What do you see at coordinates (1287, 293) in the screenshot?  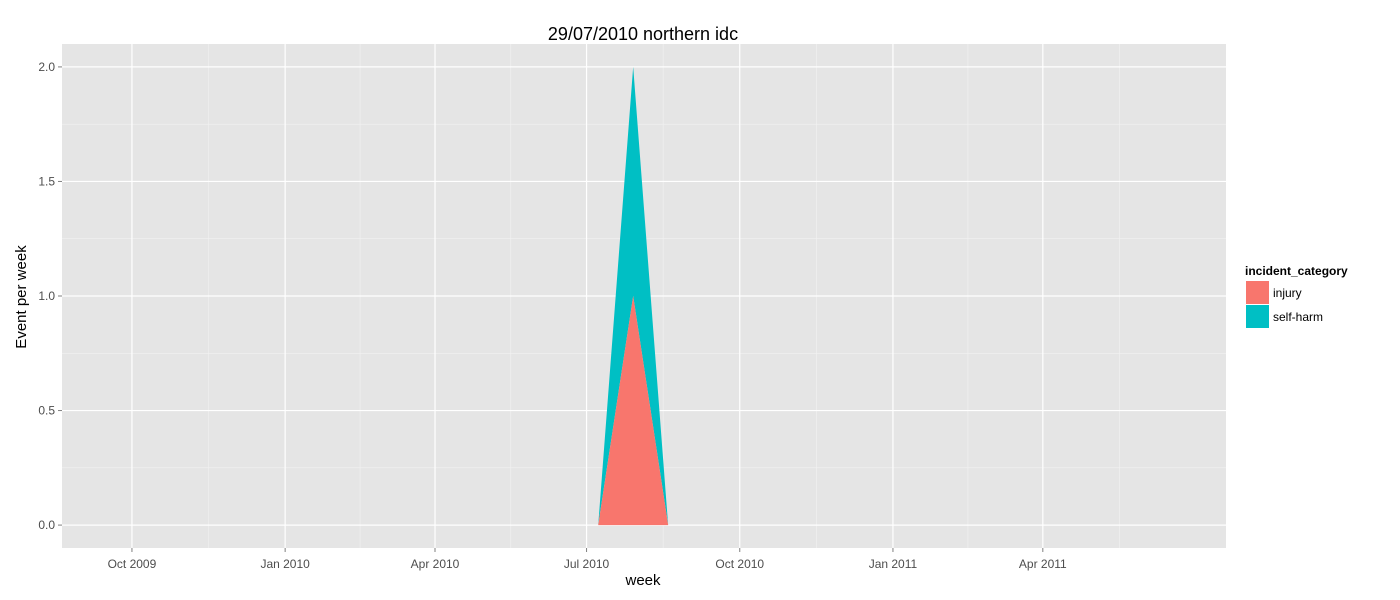 I see `legend-label-injury: injury` at bounding box center [1287, 293].